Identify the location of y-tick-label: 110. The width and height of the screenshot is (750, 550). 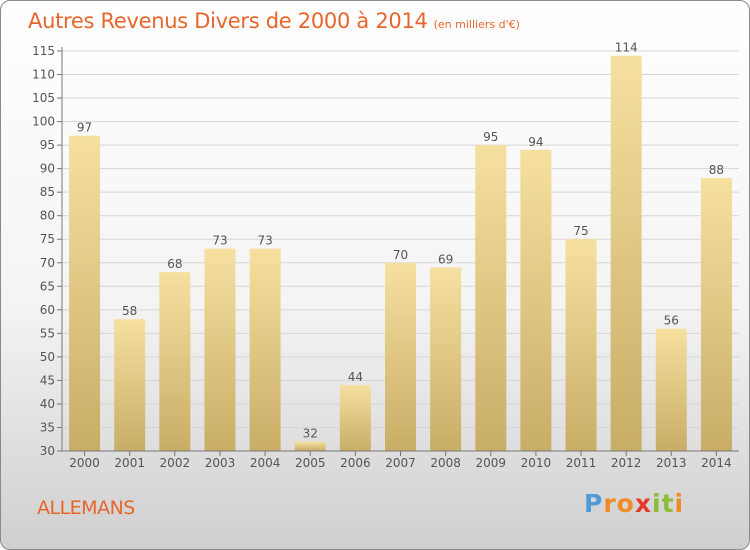
(43, 75).